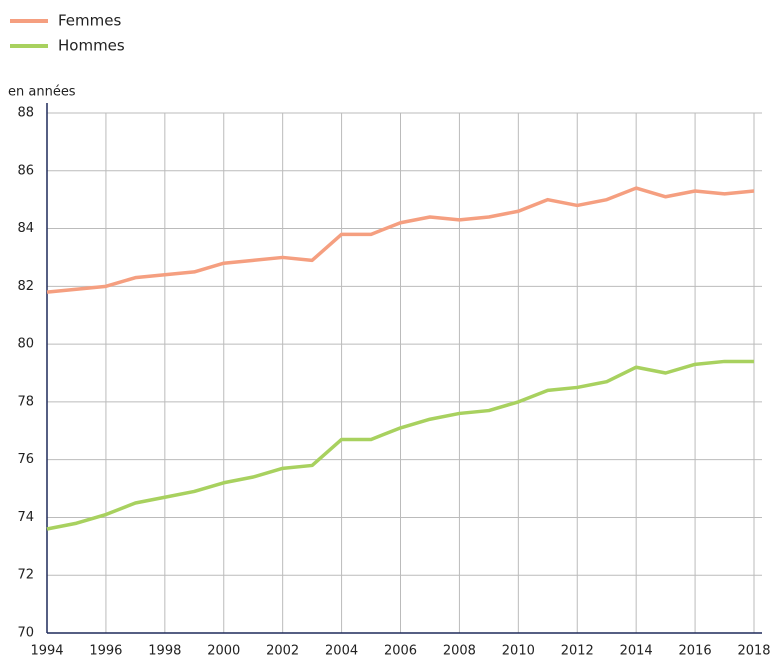 This screenshot has width=771, height=663. Describe the element at coordinates (42, 92) in the screenshot. I see `y-axis-label: en années` at that location.